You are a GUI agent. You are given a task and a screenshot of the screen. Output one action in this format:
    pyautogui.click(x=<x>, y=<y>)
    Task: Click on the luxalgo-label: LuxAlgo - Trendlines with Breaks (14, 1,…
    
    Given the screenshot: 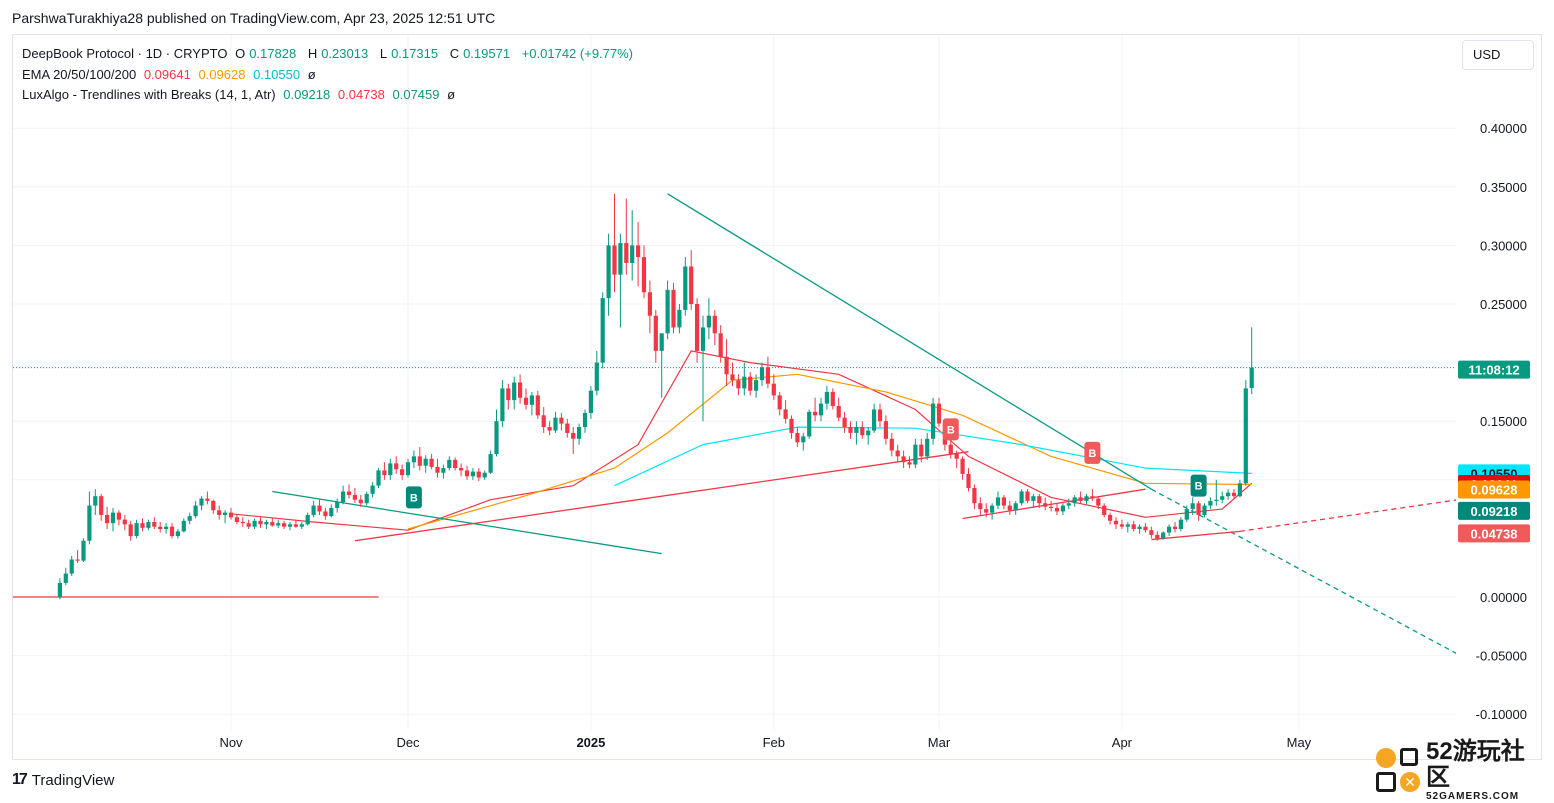 What is the action you would take?
    pyautogui.click(x=149, y=94)
    